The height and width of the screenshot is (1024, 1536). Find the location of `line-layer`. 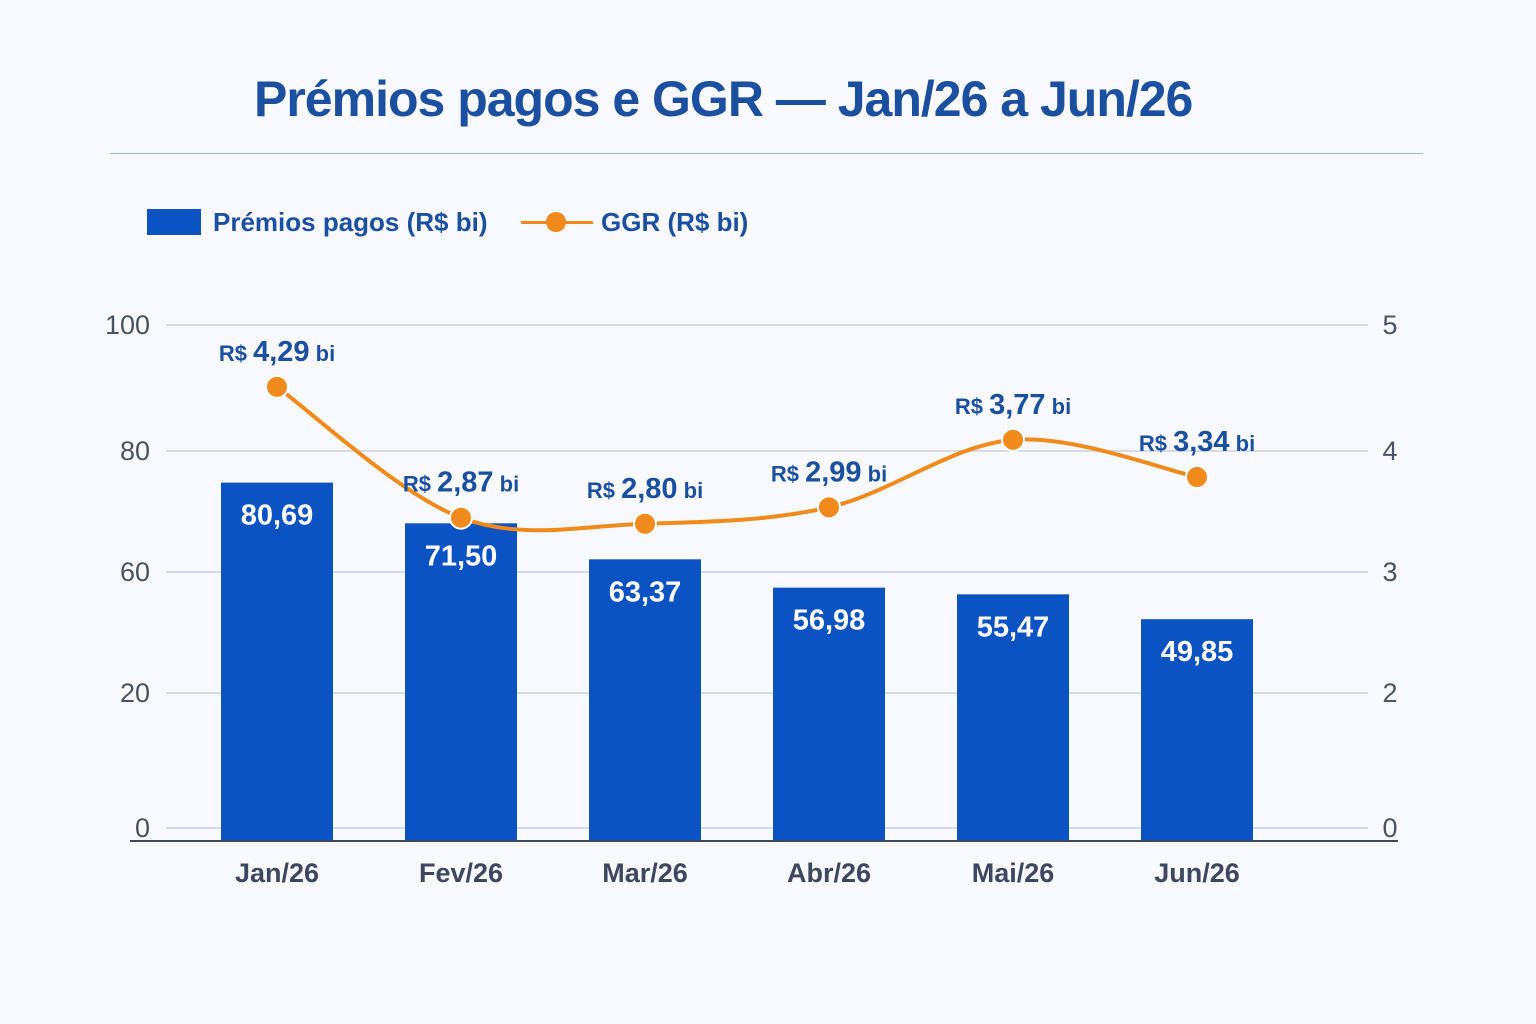

line-layer is located at coordinates (737, 455).